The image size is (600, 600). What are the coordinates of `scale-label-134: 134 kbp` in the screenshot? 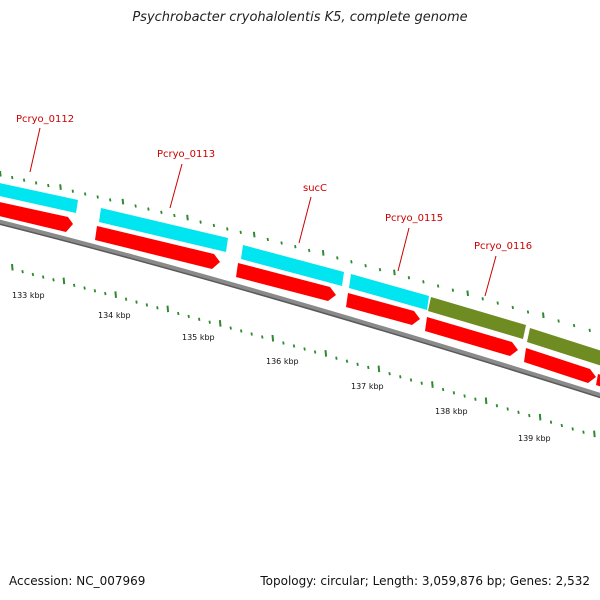 It's located at (114, 315).